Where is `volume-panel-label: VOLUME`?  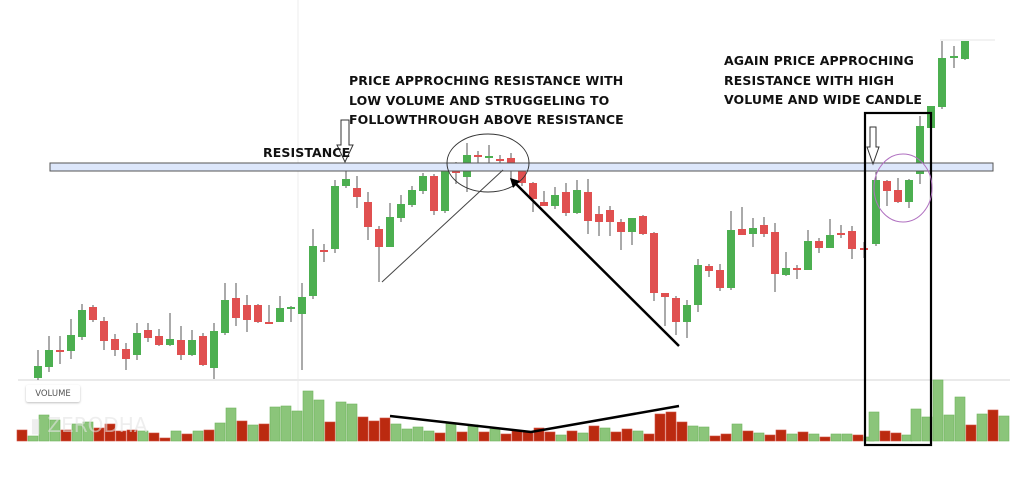
volume-panel-label: VOLUME is located at coordinates (53, 393).